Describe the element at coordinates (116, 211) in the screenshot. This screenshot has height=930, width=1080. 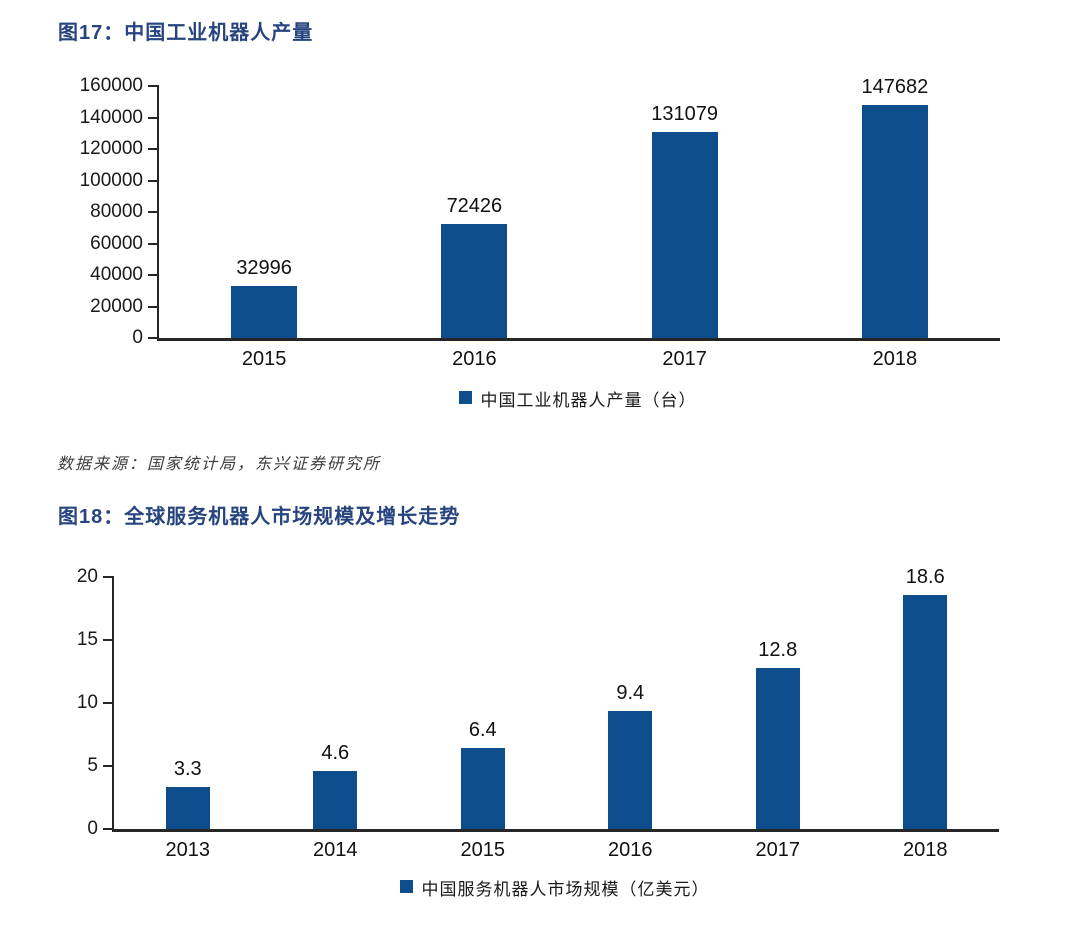
I see `y-axis-tick-label: 80000` at that location.